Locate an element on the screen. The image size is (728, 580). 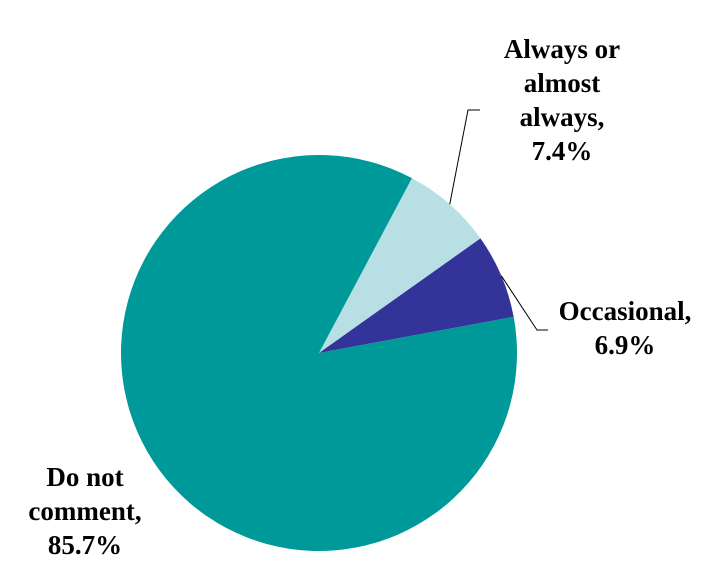
leader-line-always is located at coordinates (464, 157).